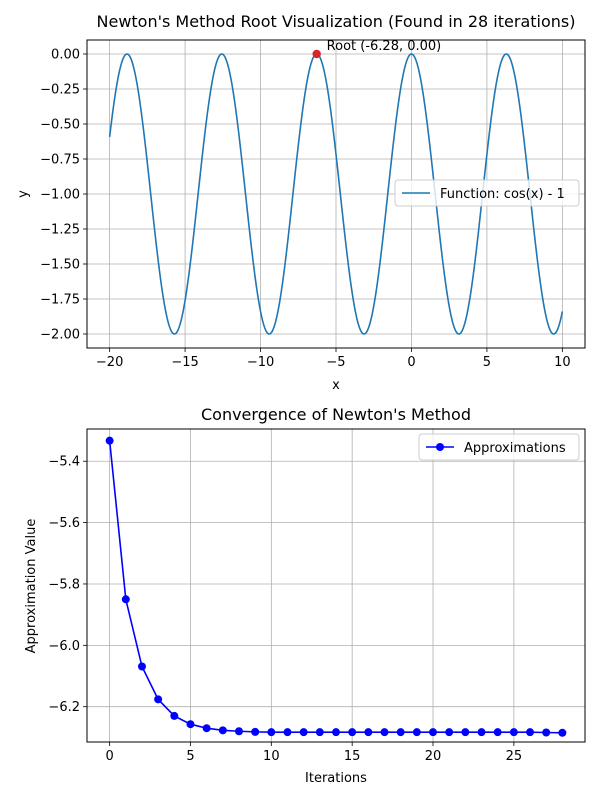  Describe the element at coordinates (60, 300) in the screenshot. I see `function-plot-y-tick-label: −1.75` at that location.